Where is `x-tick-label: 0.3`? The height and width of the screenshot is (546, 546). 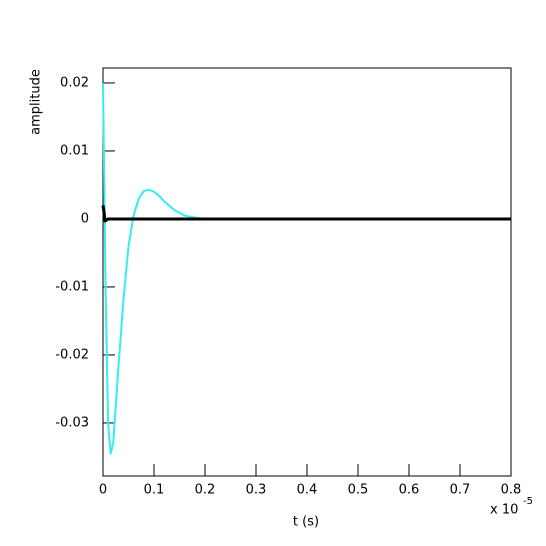 x-tick-label: 0.3 is located at coordinates (256, 490).